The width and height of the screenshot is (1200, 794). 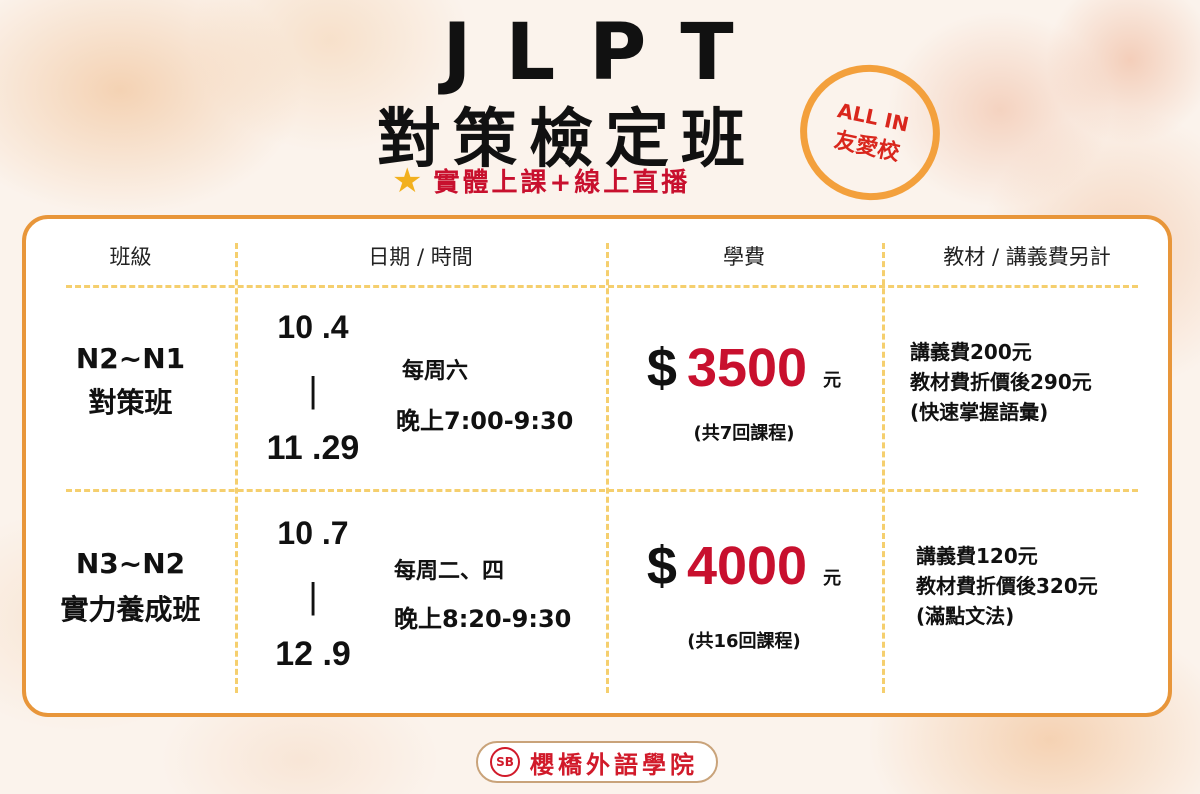 What do you see at coordinates (409, 180) in the screenshot?
I see `star-icon: ★` at bounding box center [409, 180].